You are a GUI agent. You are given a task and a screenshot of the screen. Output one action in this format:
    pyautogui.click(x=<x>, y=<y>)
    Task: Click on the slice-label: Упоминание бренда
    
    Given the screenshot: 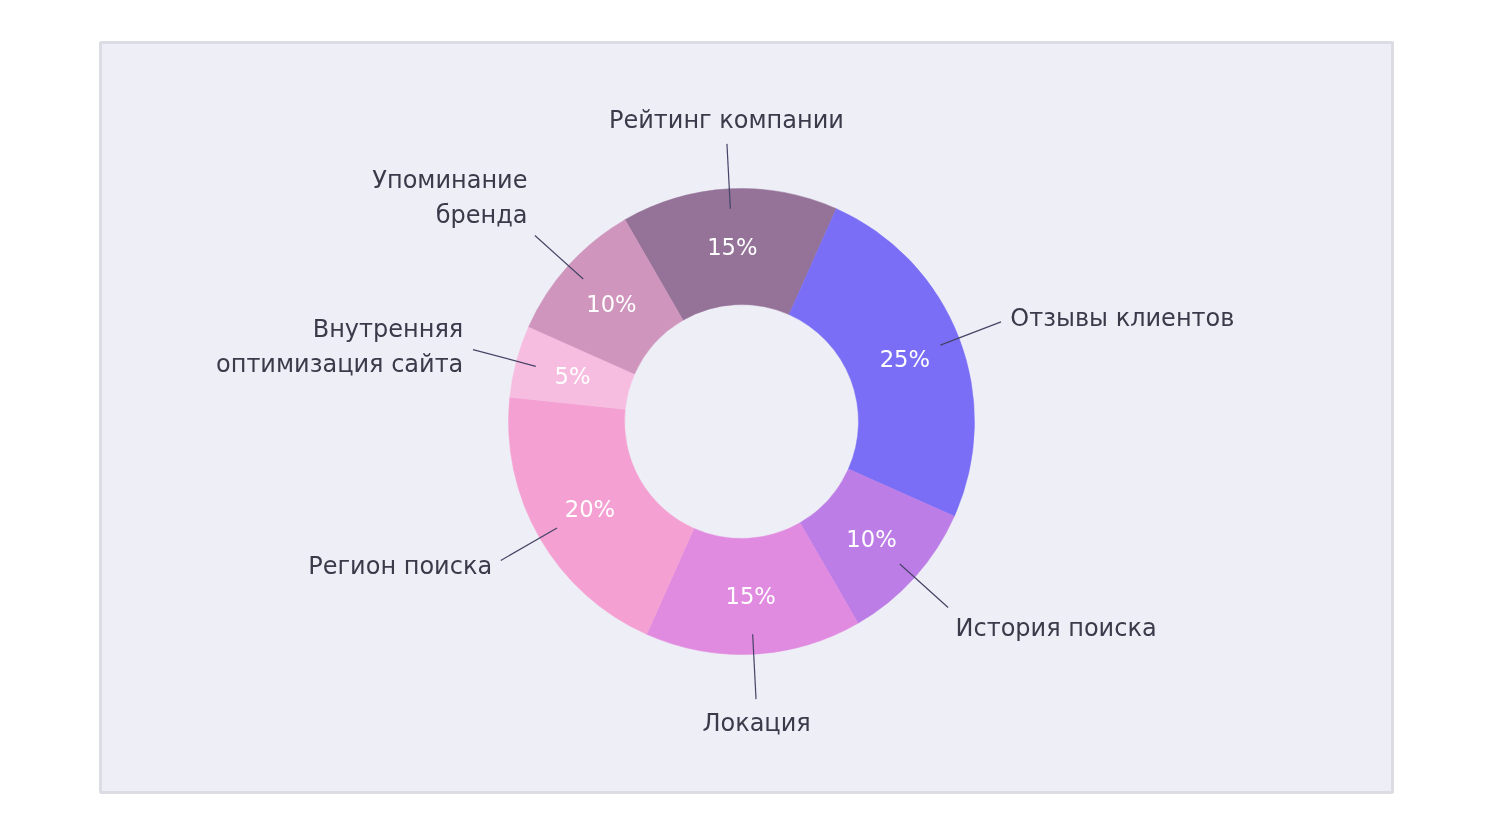 What is the action you would take?
    pyautogui.click(x=450, y=197)
    